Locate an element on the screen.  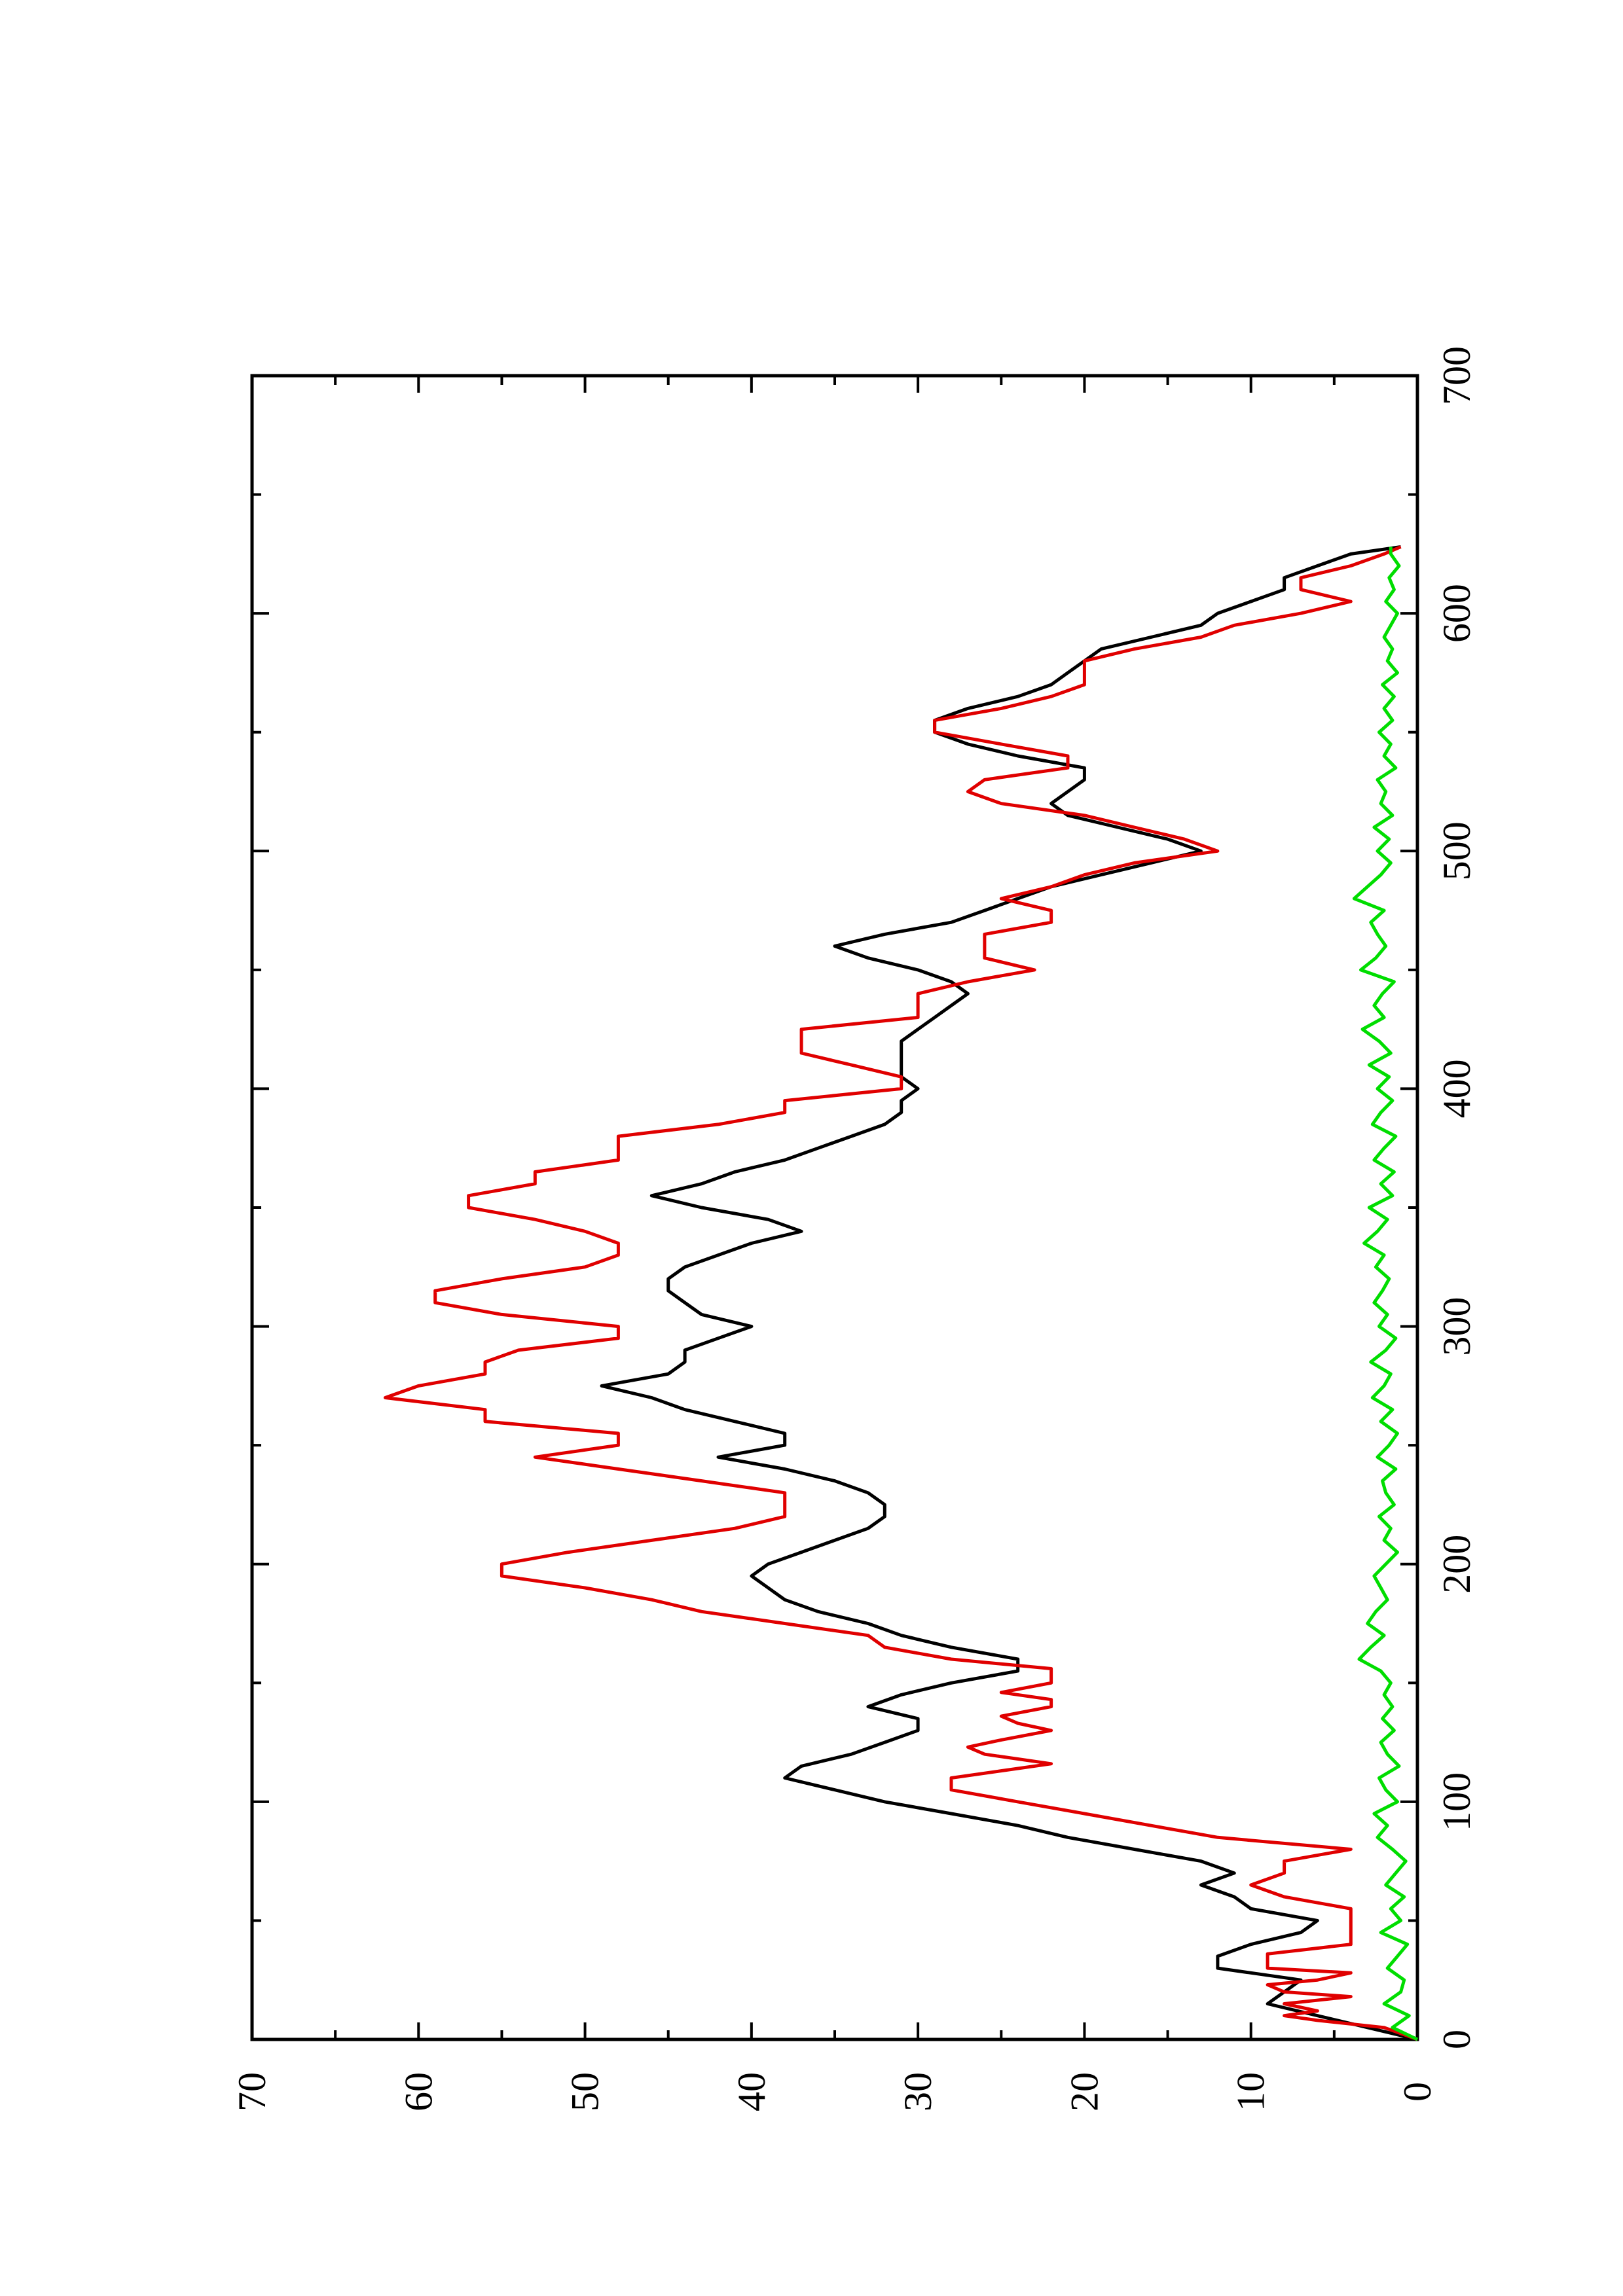
y-tick-label: 40 is located at coordinates (751, 2091).